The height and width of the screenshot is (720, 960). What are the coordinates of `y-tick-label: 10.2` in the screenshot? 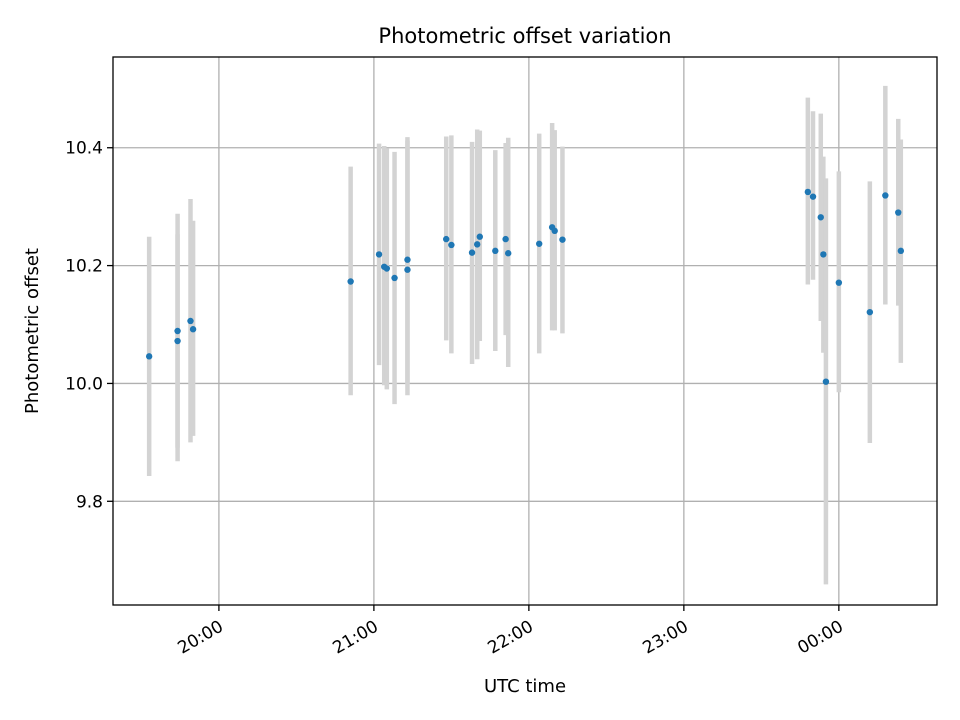 It's located at (84, 267).